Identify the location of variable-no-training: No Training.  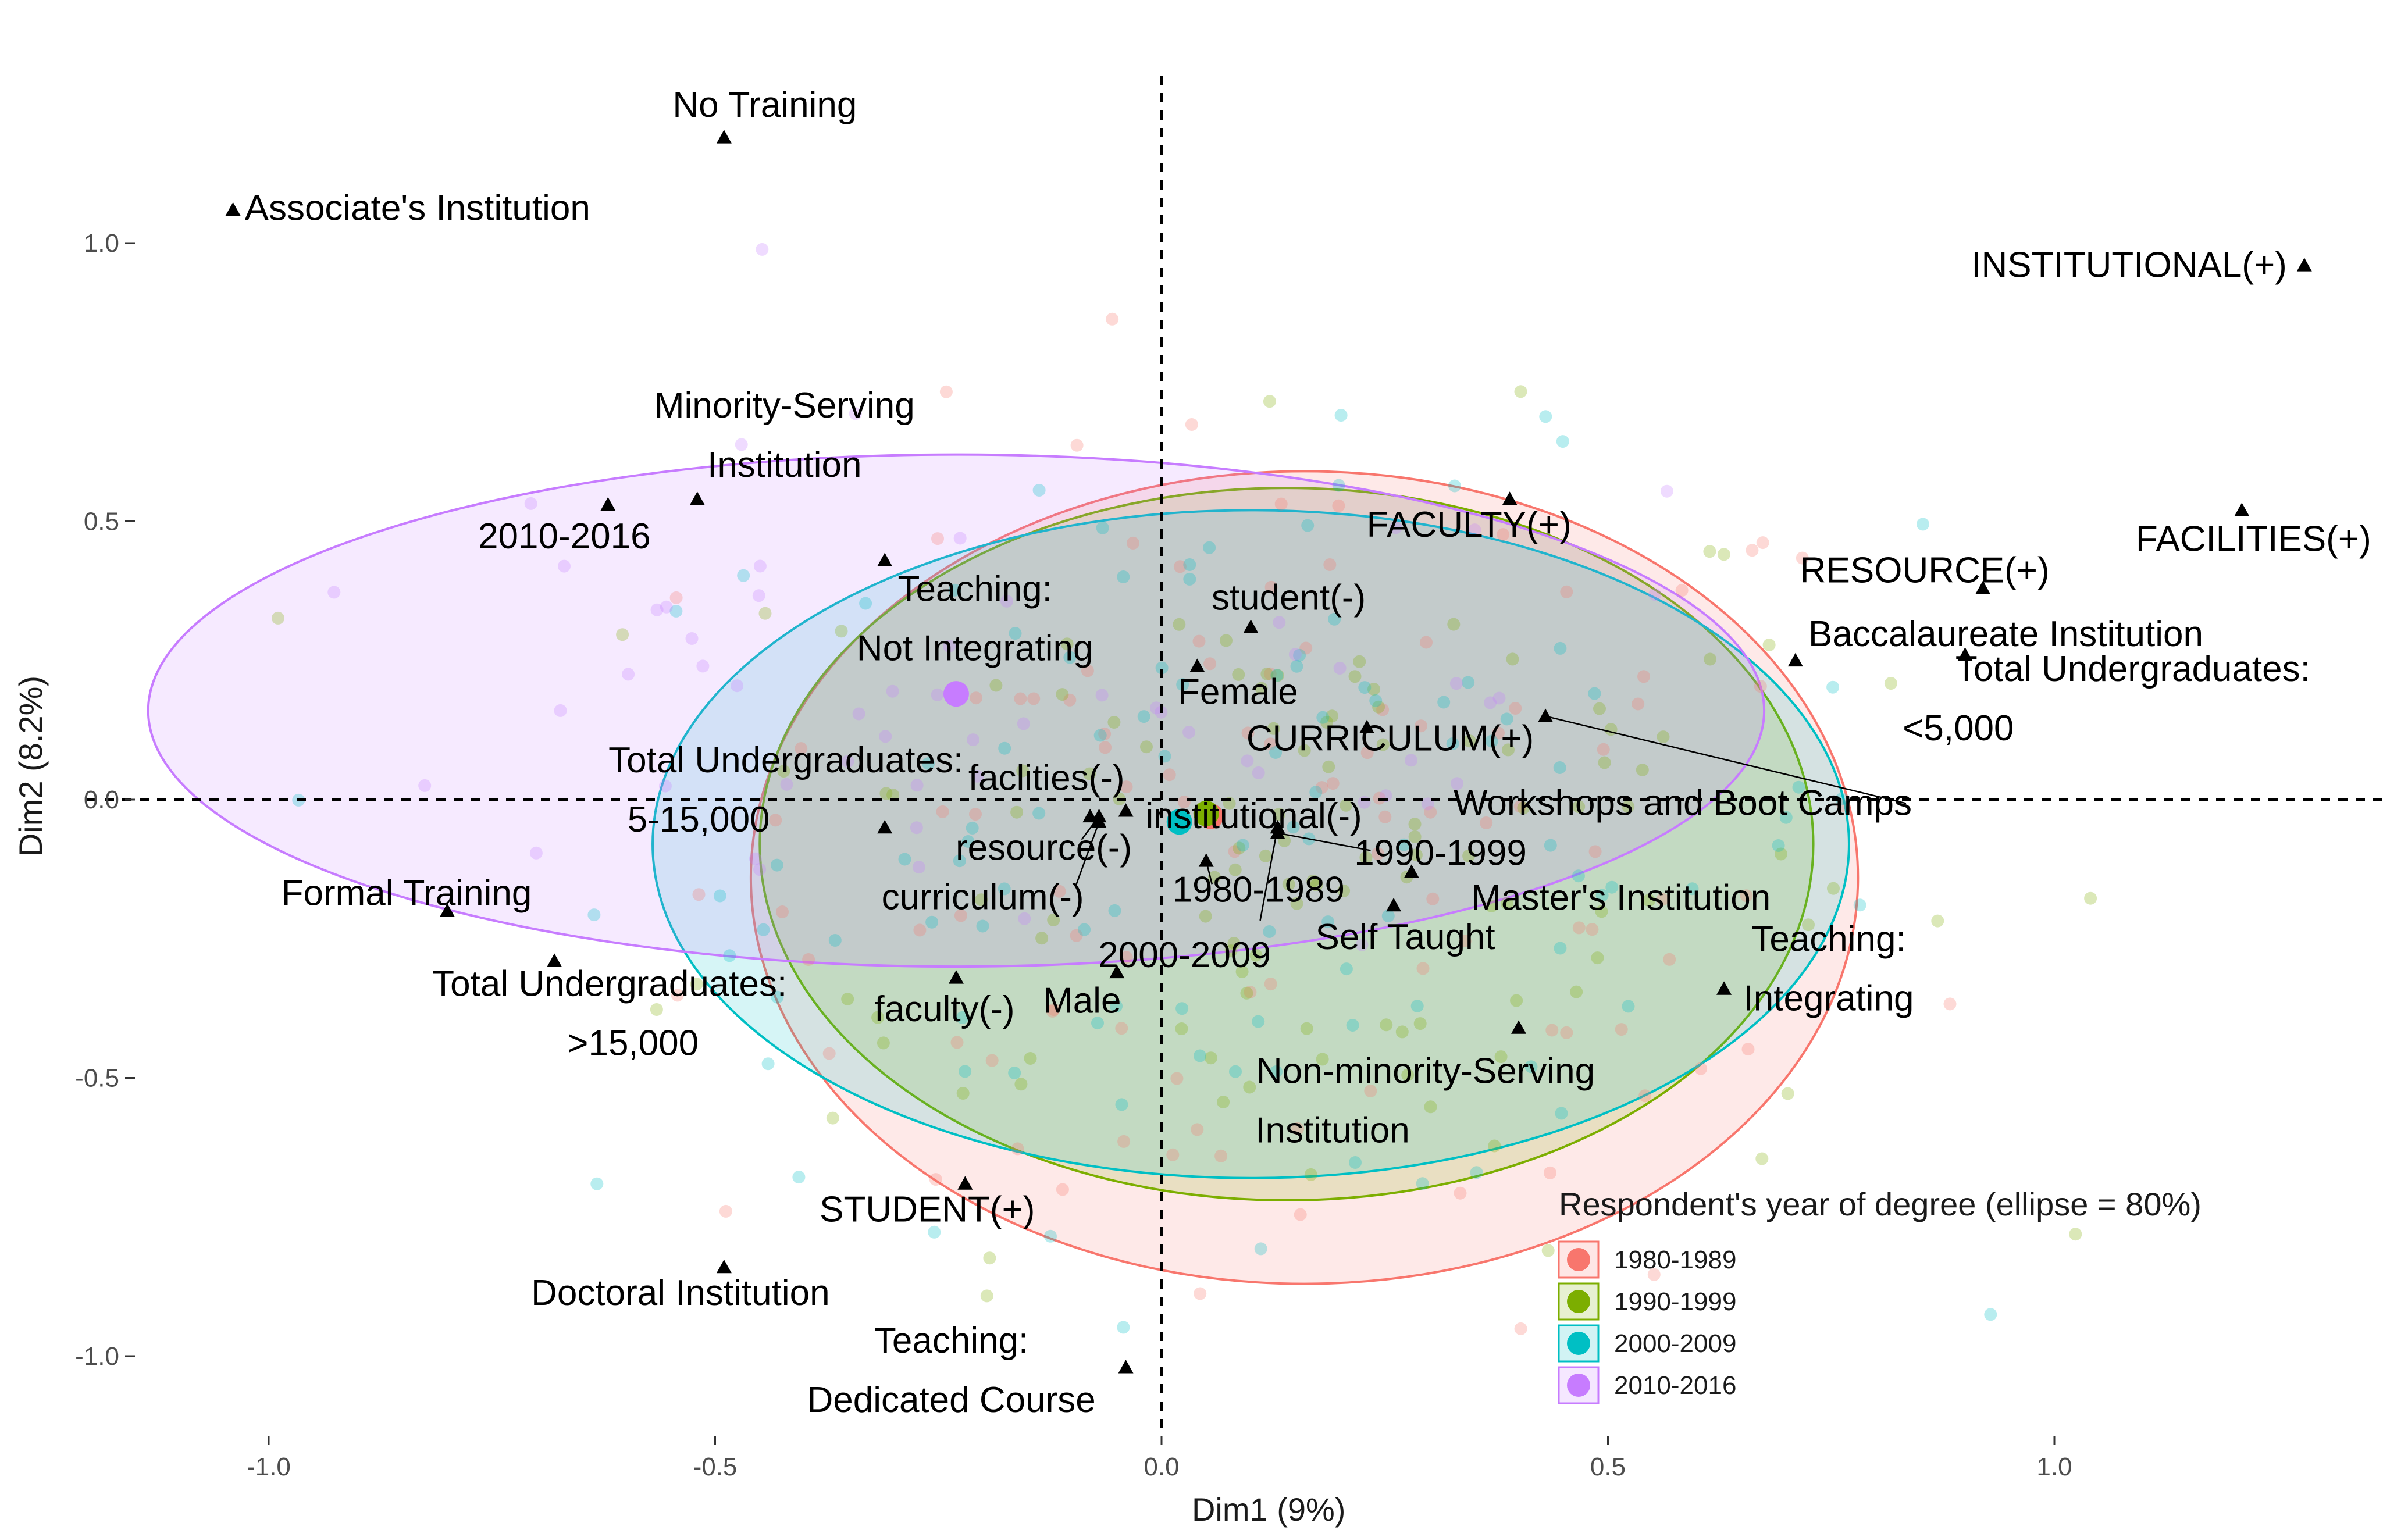
(764, 114).